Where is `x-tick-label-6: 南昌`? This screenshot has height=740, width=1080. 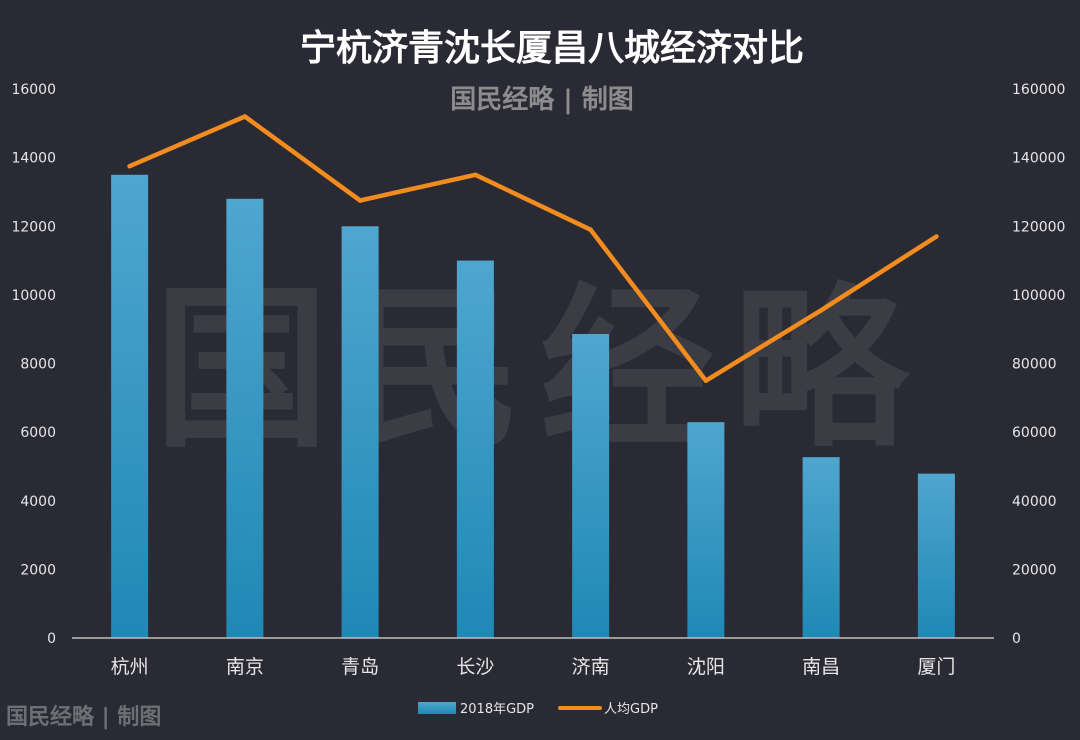 x-tick-label-6: 南昌 is located at coordinates (821, 667).